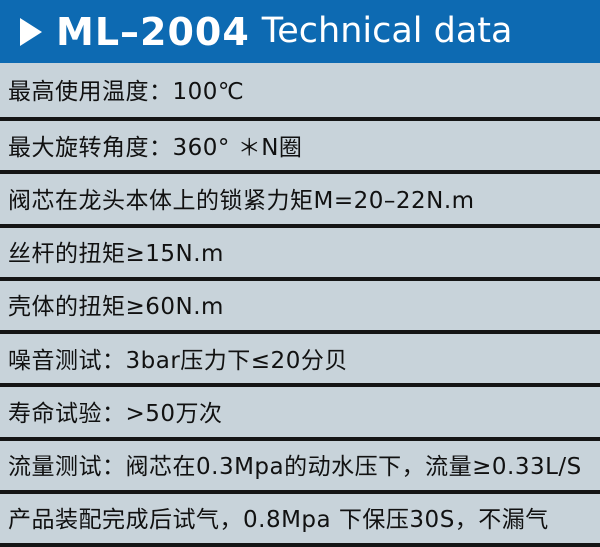  I want to click on header-subtitle: Technical data, so click(387, 31).